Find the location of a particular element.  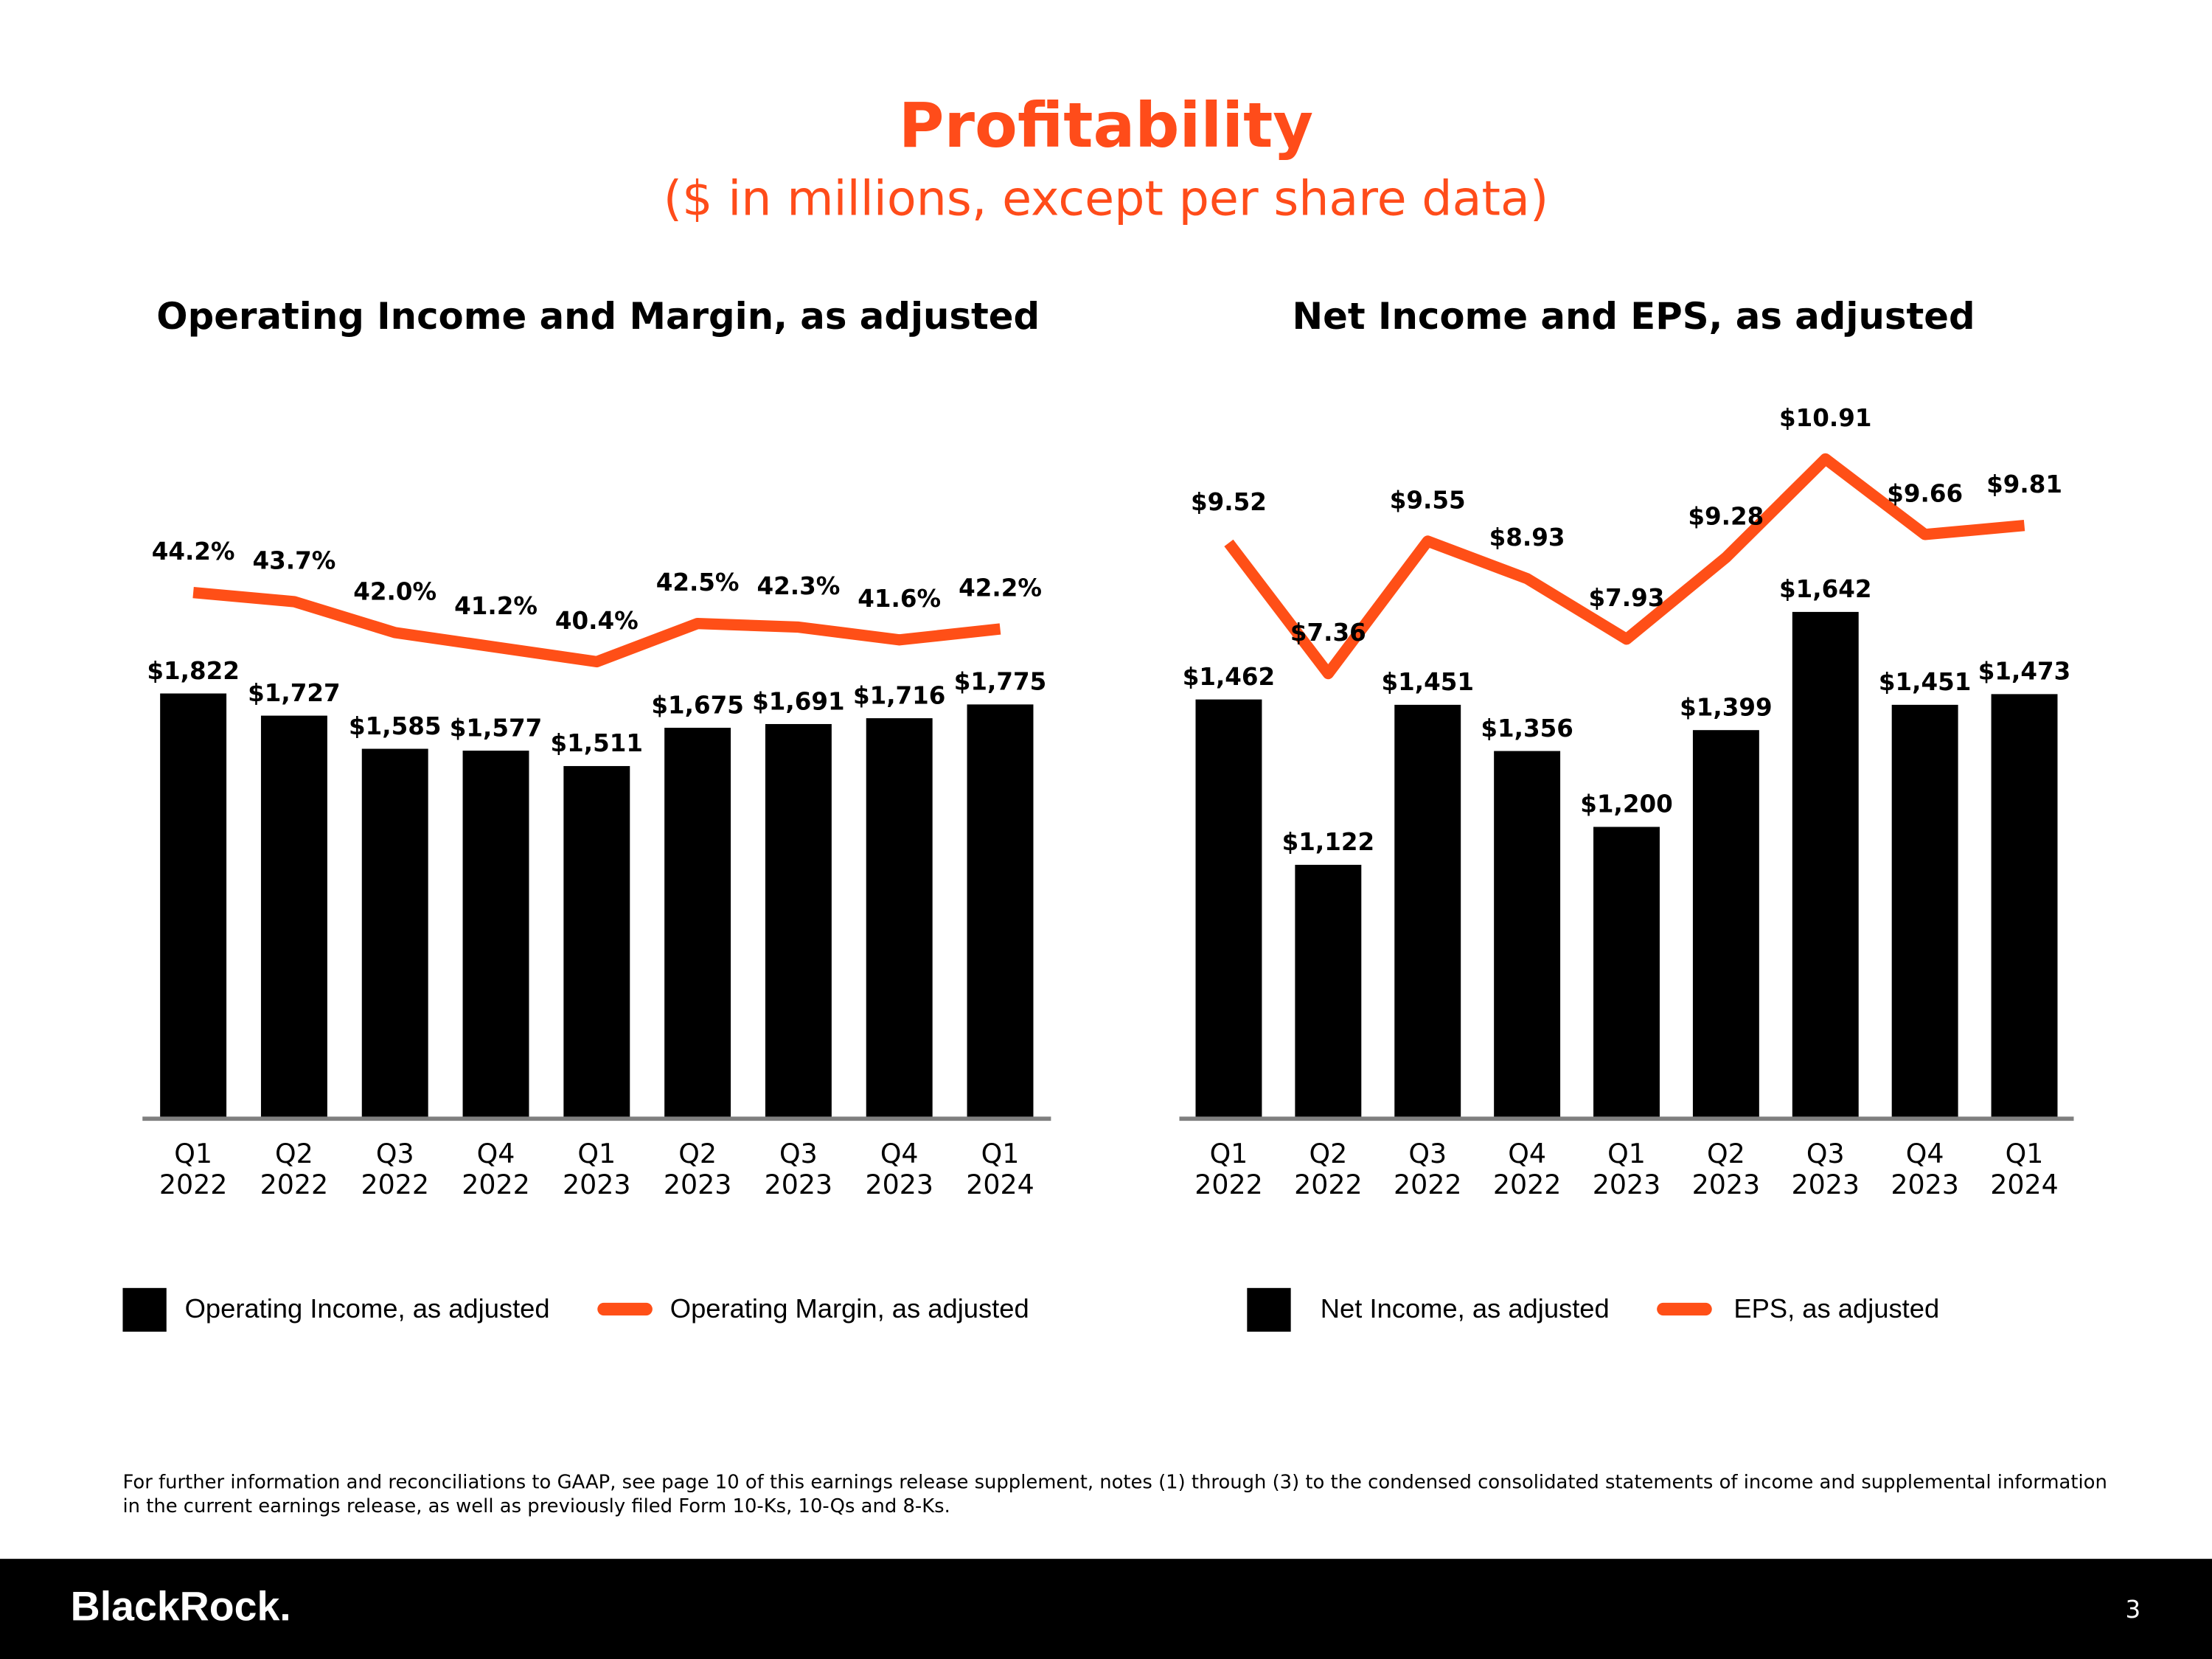

line-value-label: 41.6% is located at coordinates (899, 599).